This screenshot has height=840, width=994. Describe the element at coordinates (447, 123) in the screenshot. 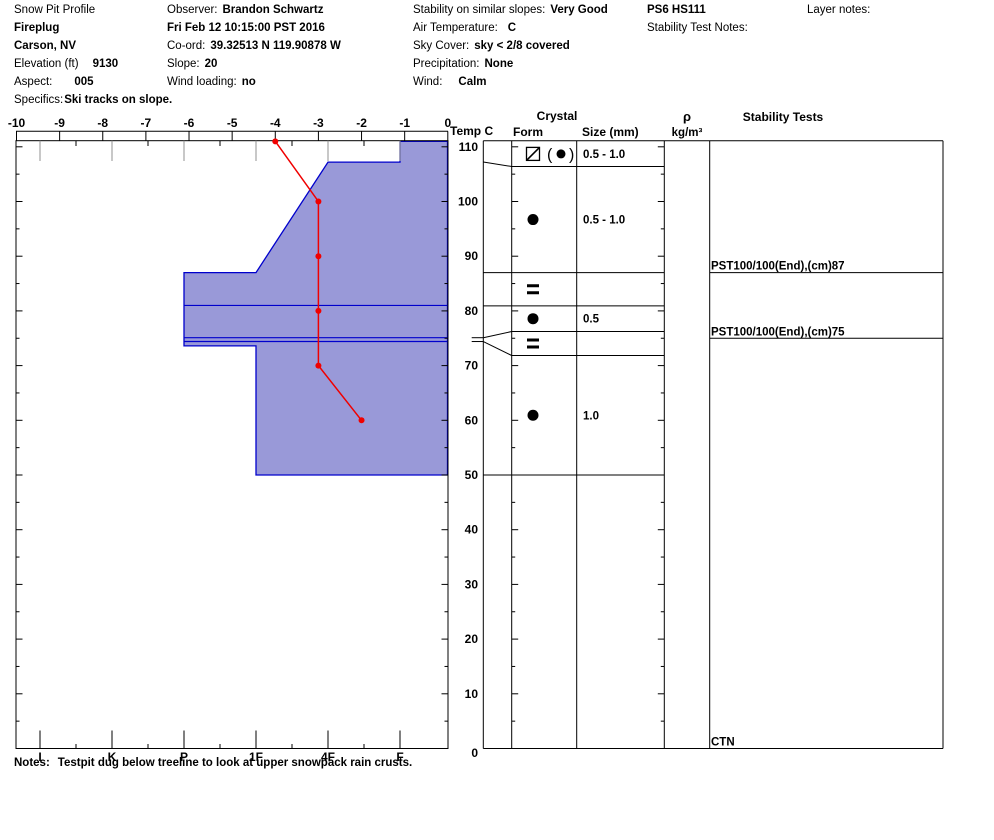

I see `temp-tick-label: 0` at that location.